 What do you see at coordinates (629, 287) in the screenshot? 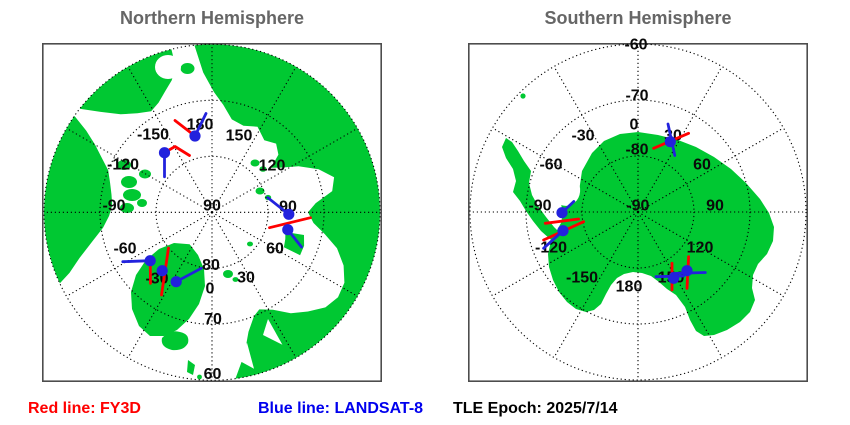
I see `grid-label: 180` at bounding box center [629, 287].